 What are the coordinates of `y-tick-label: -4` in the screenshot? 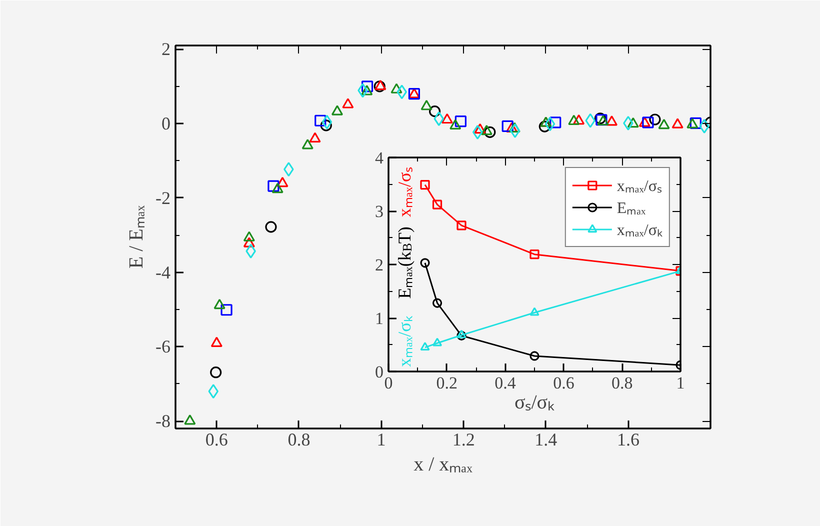 It's located at (163, 272).